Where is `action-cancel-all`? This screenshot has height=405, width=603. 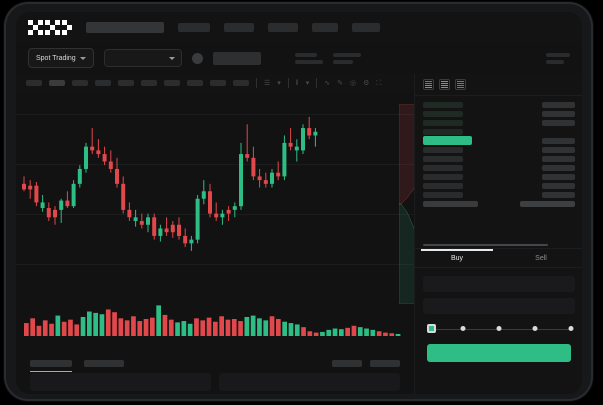
action-cancel-all is located at coordinates (385, 363).